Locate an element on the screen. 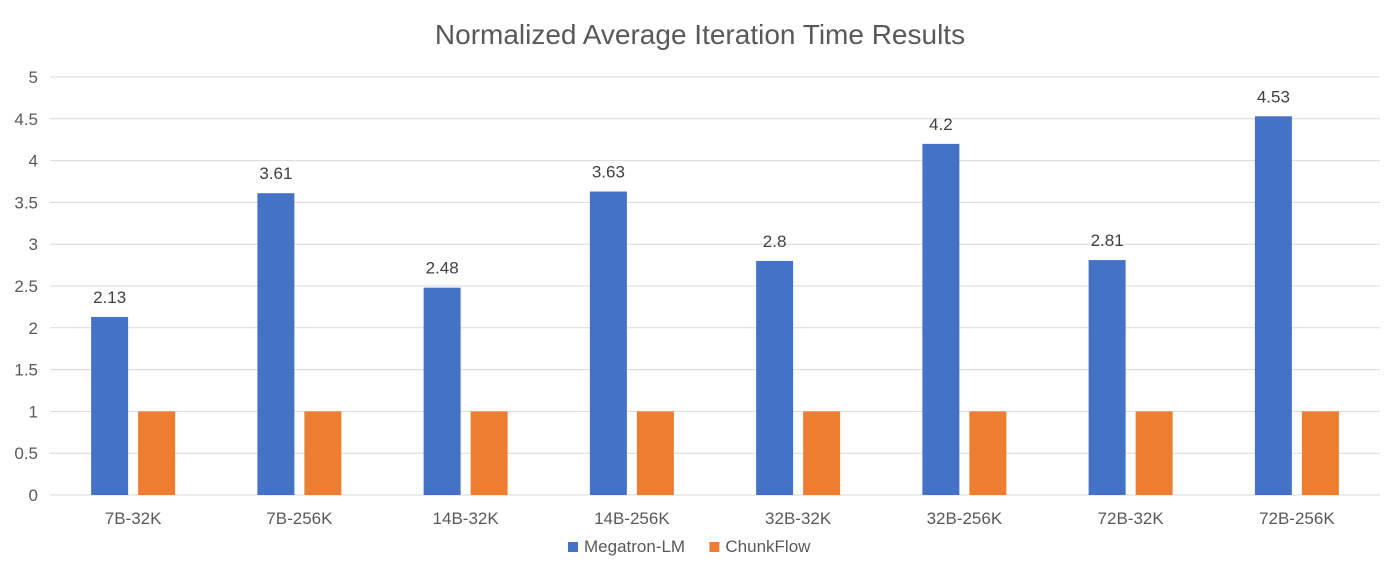  x-tick-label: 32B-32K is located at coordinates (798, 518).